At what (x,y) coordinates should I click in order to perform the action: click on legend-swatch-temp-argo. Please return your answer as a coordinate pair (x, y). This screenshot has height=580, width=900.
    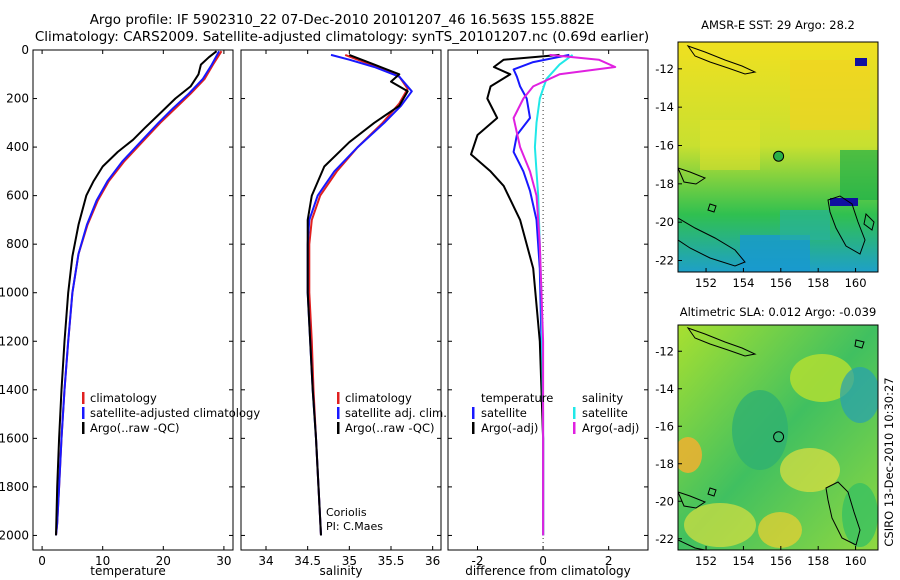
    Looking at the image, I should click on (473, 428).